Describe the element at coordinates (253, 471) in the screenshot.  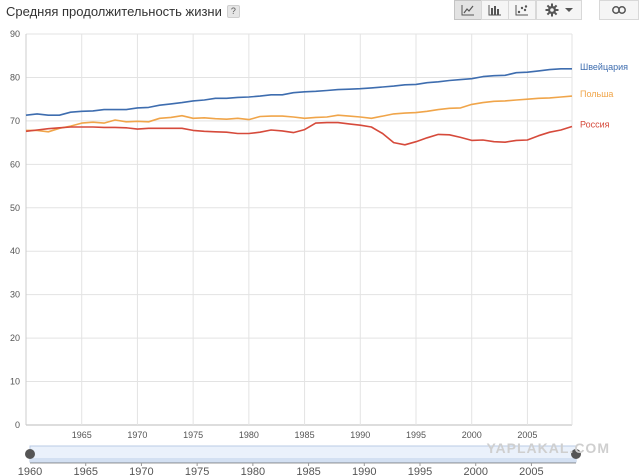
I see `range-tick-label: 1980` at that location.